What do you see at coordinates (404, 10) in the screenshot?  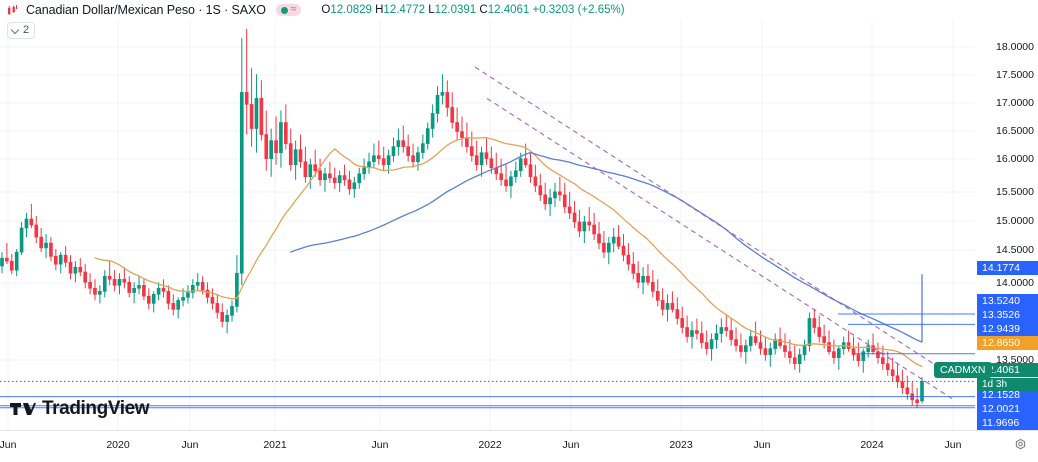 I see `ohlc-high-value: 12.4772` at bounding box center [404, 10].